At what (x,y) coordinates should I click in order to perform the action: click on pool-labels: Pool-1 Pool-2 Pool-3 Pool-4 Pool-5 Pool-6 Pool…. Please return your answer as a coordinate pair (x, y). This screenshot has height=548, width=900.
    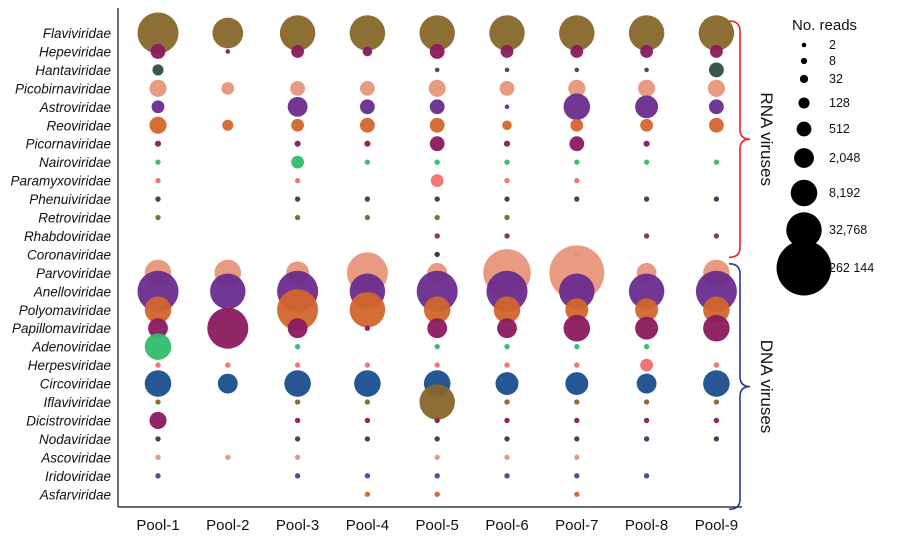
    Looking at the image, I should click on (437, 525).